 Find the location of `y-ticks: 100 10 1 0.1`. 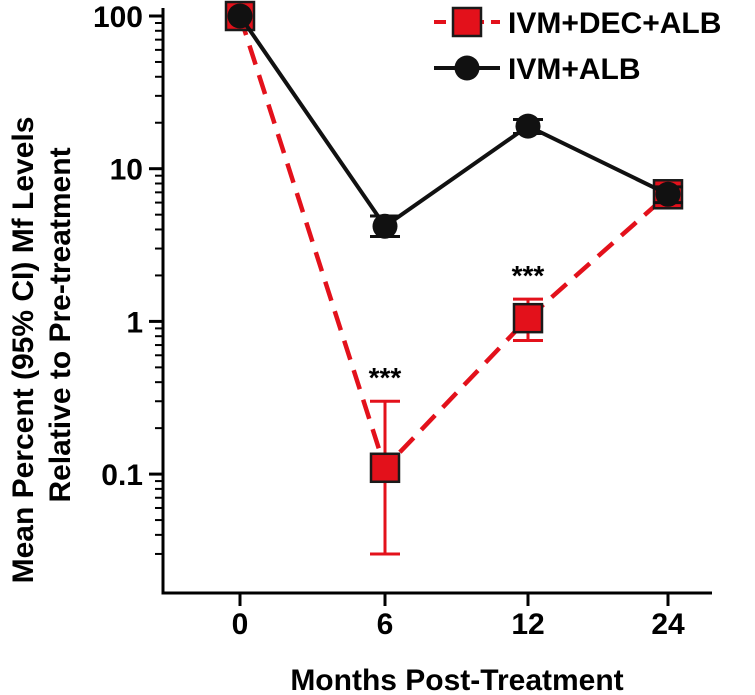

y-ticks: 100 10 1 0.1 is located at coordinates (128, 278).